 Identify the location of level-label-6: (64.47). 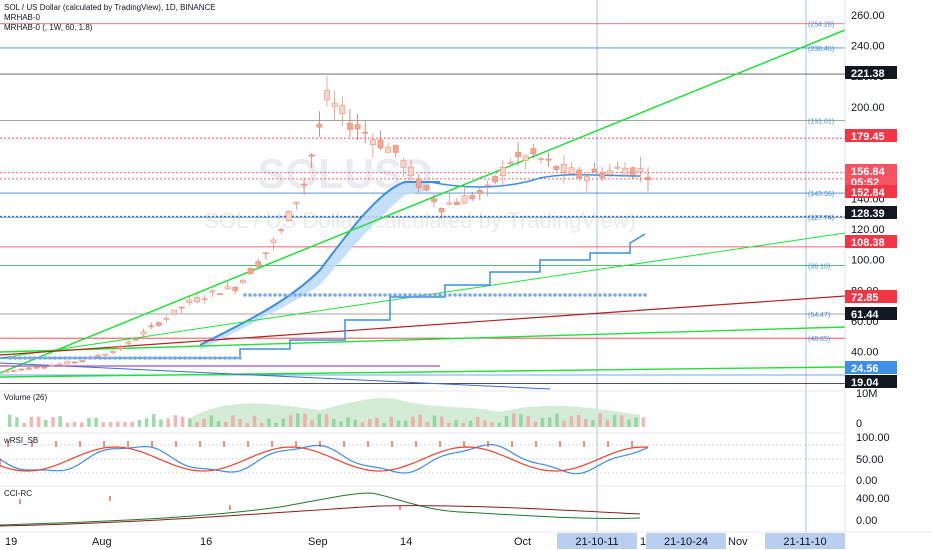
(819, 315).